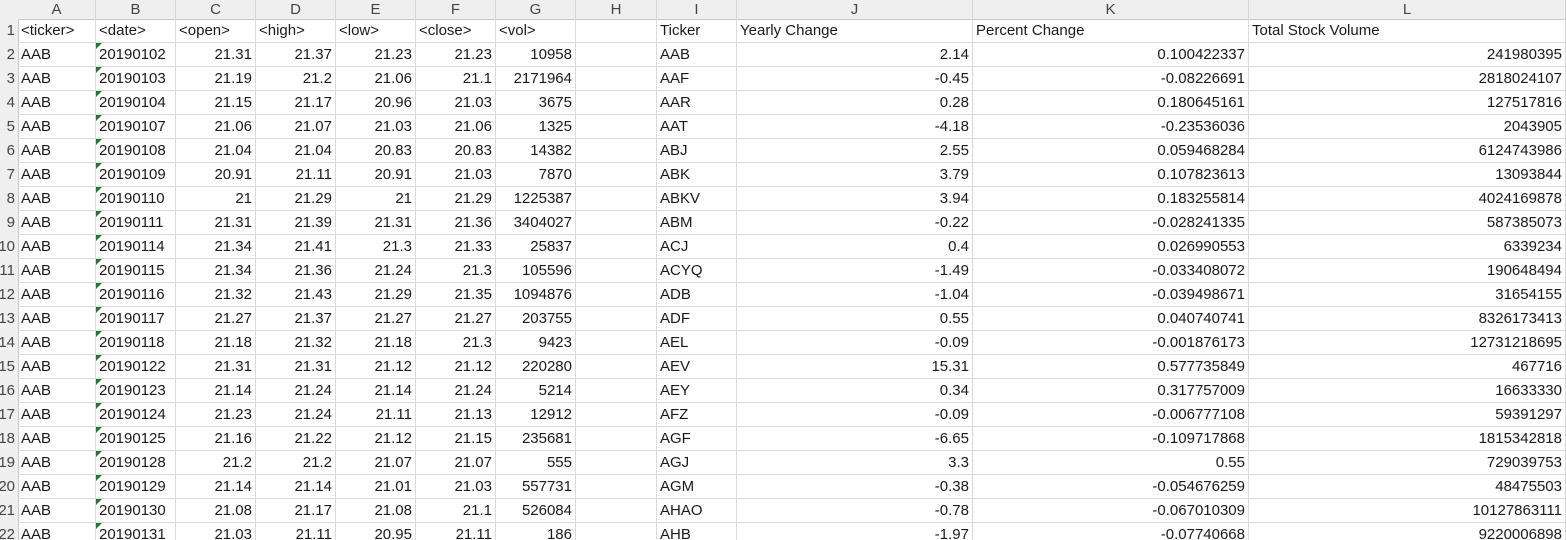  What do you see at coordinates (296, 199) in the screenshot?
I see `cell-d: 21.29` at bounding box center [296, 199].